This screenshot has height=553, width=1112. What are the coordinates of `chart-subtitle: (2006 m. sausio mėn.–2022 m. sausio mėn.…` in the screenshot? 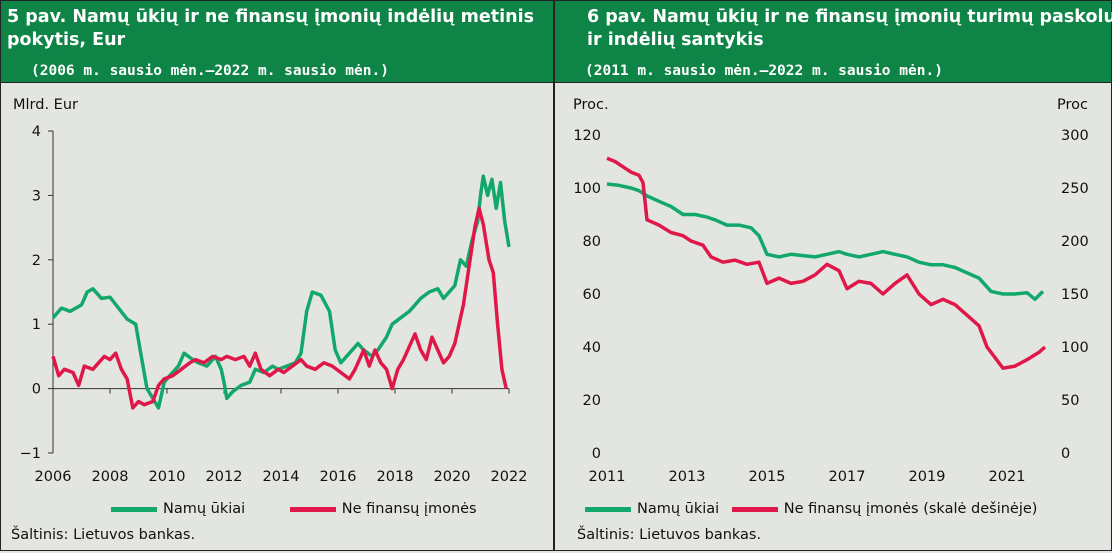 It's located at (210, 71).